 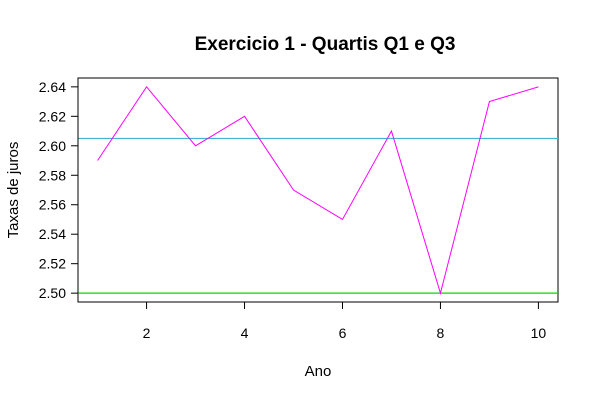 What do you see at coordinates (343, 333) in the screenshot?
I see `x-tick-label: 6` at bounding box center [343, 333].